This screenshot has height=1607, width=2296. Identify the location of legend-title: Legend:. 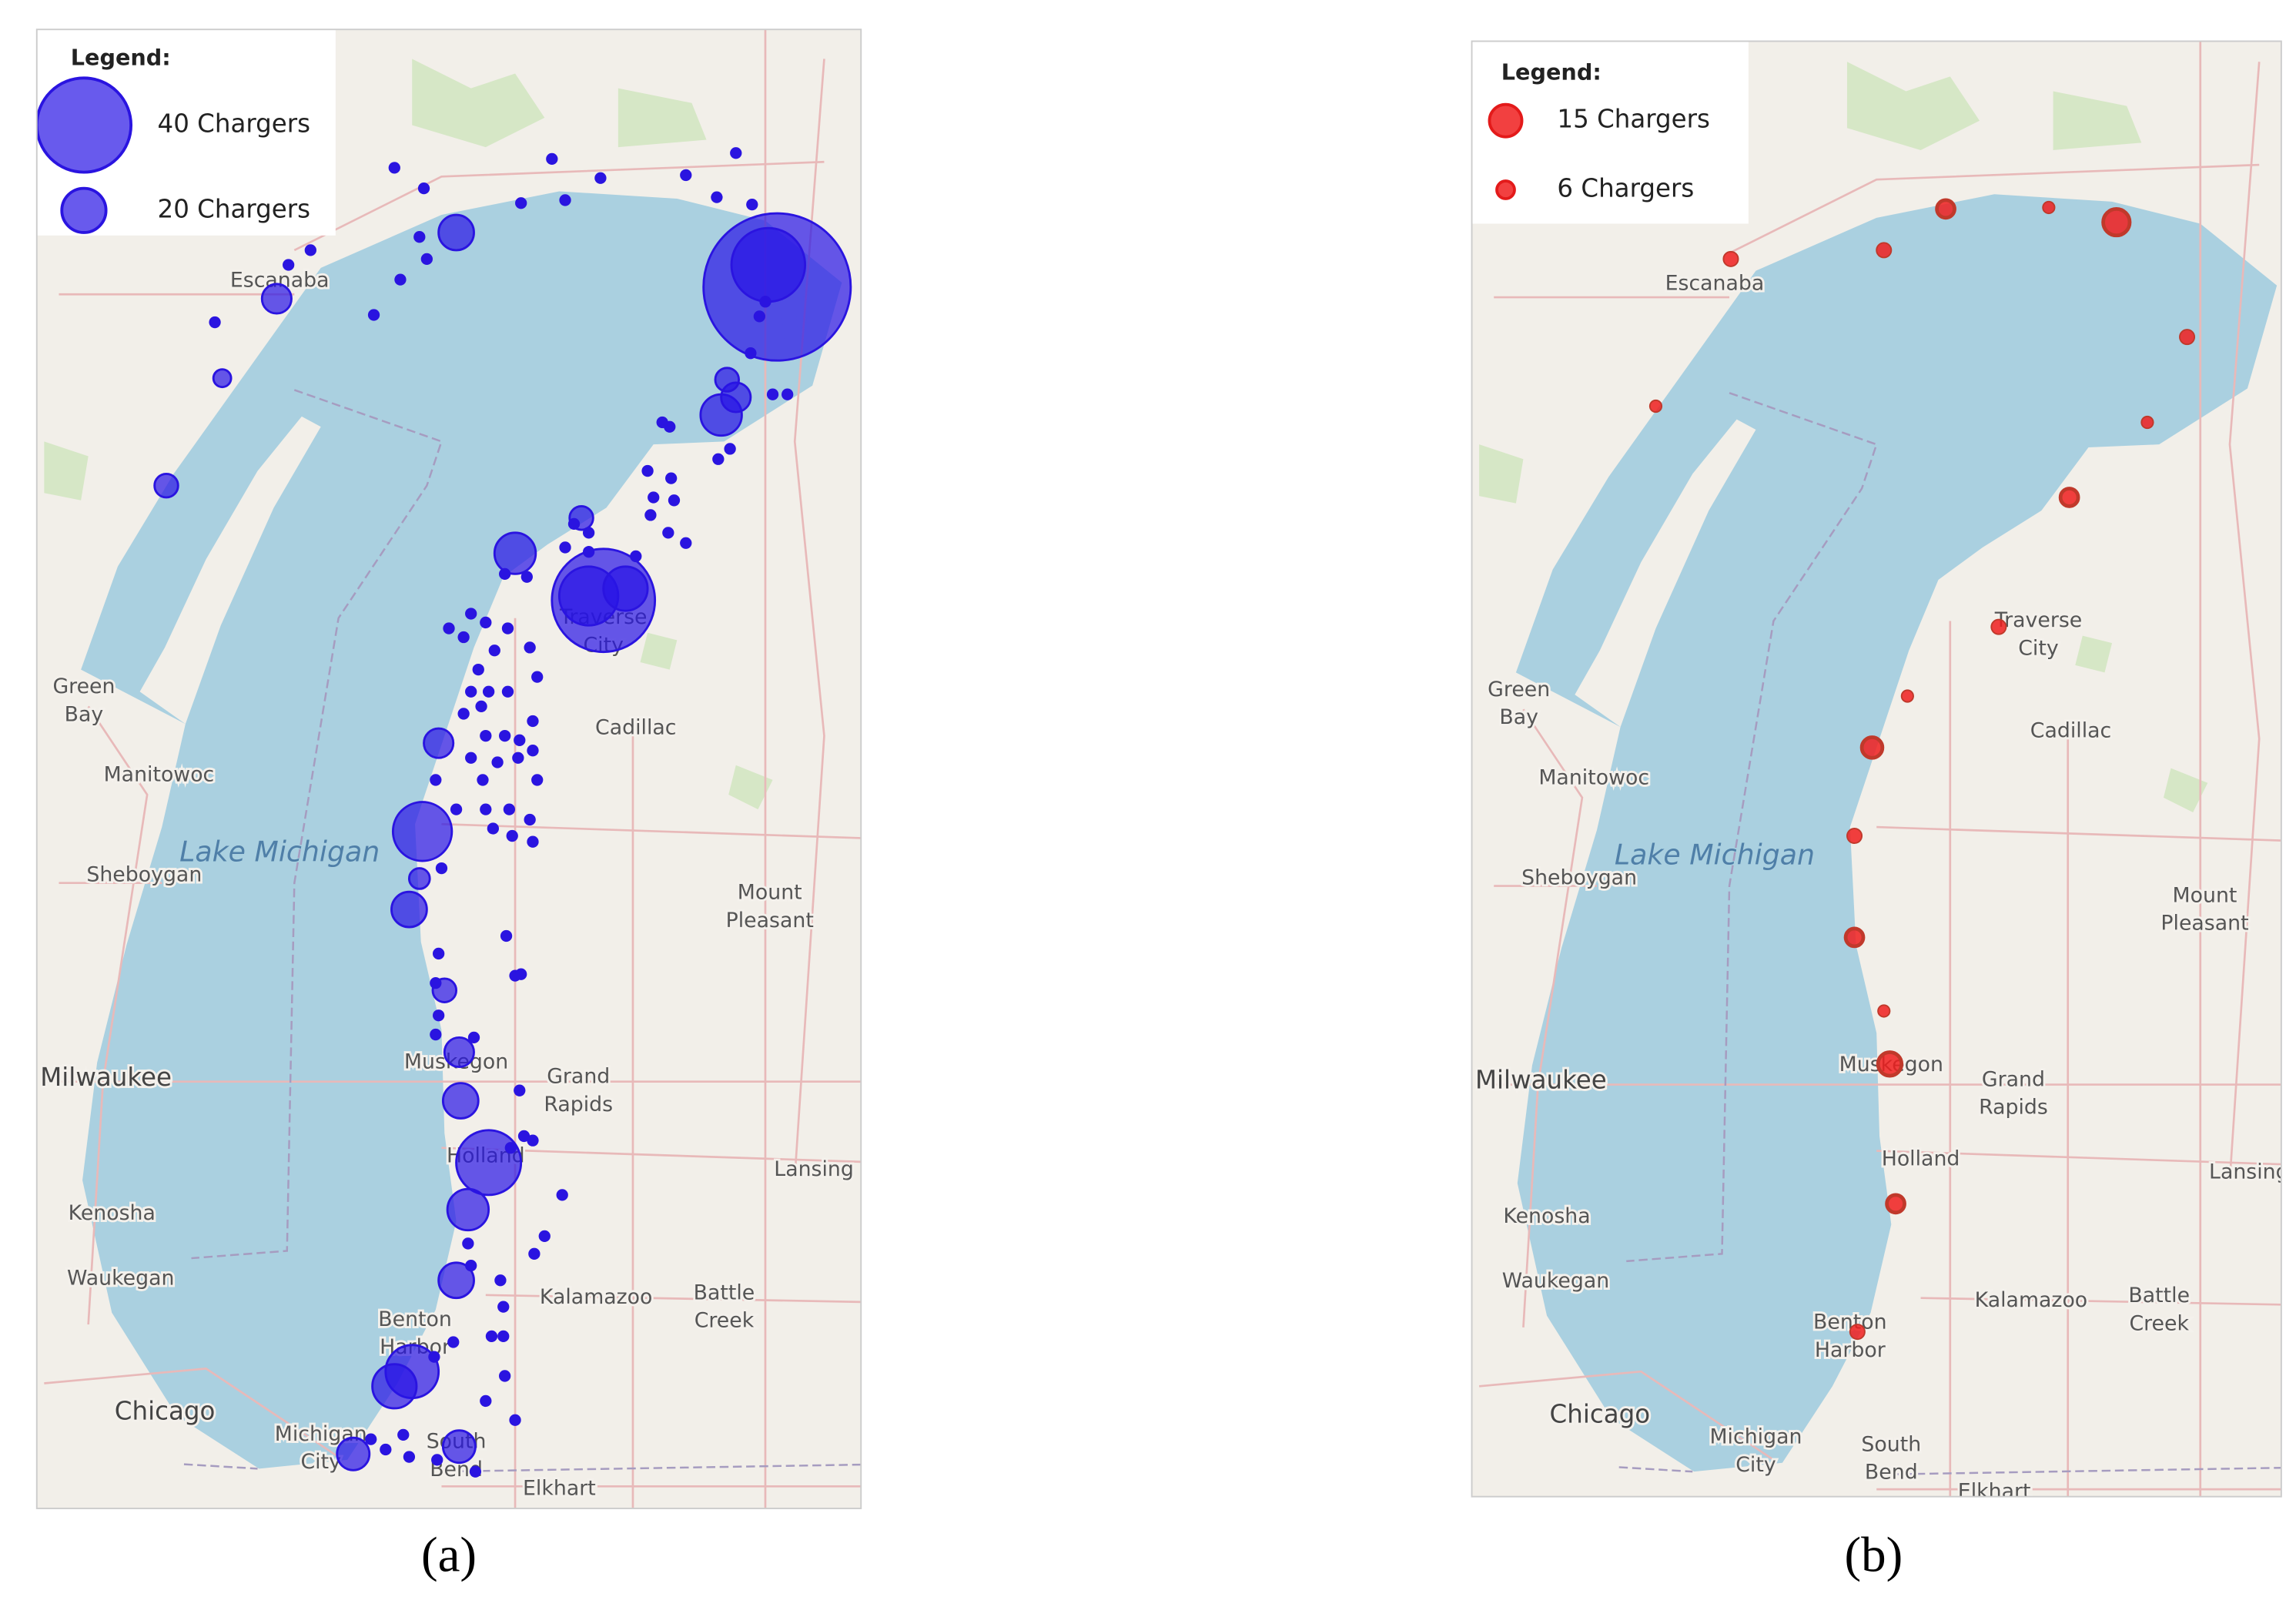
(1551, 72).